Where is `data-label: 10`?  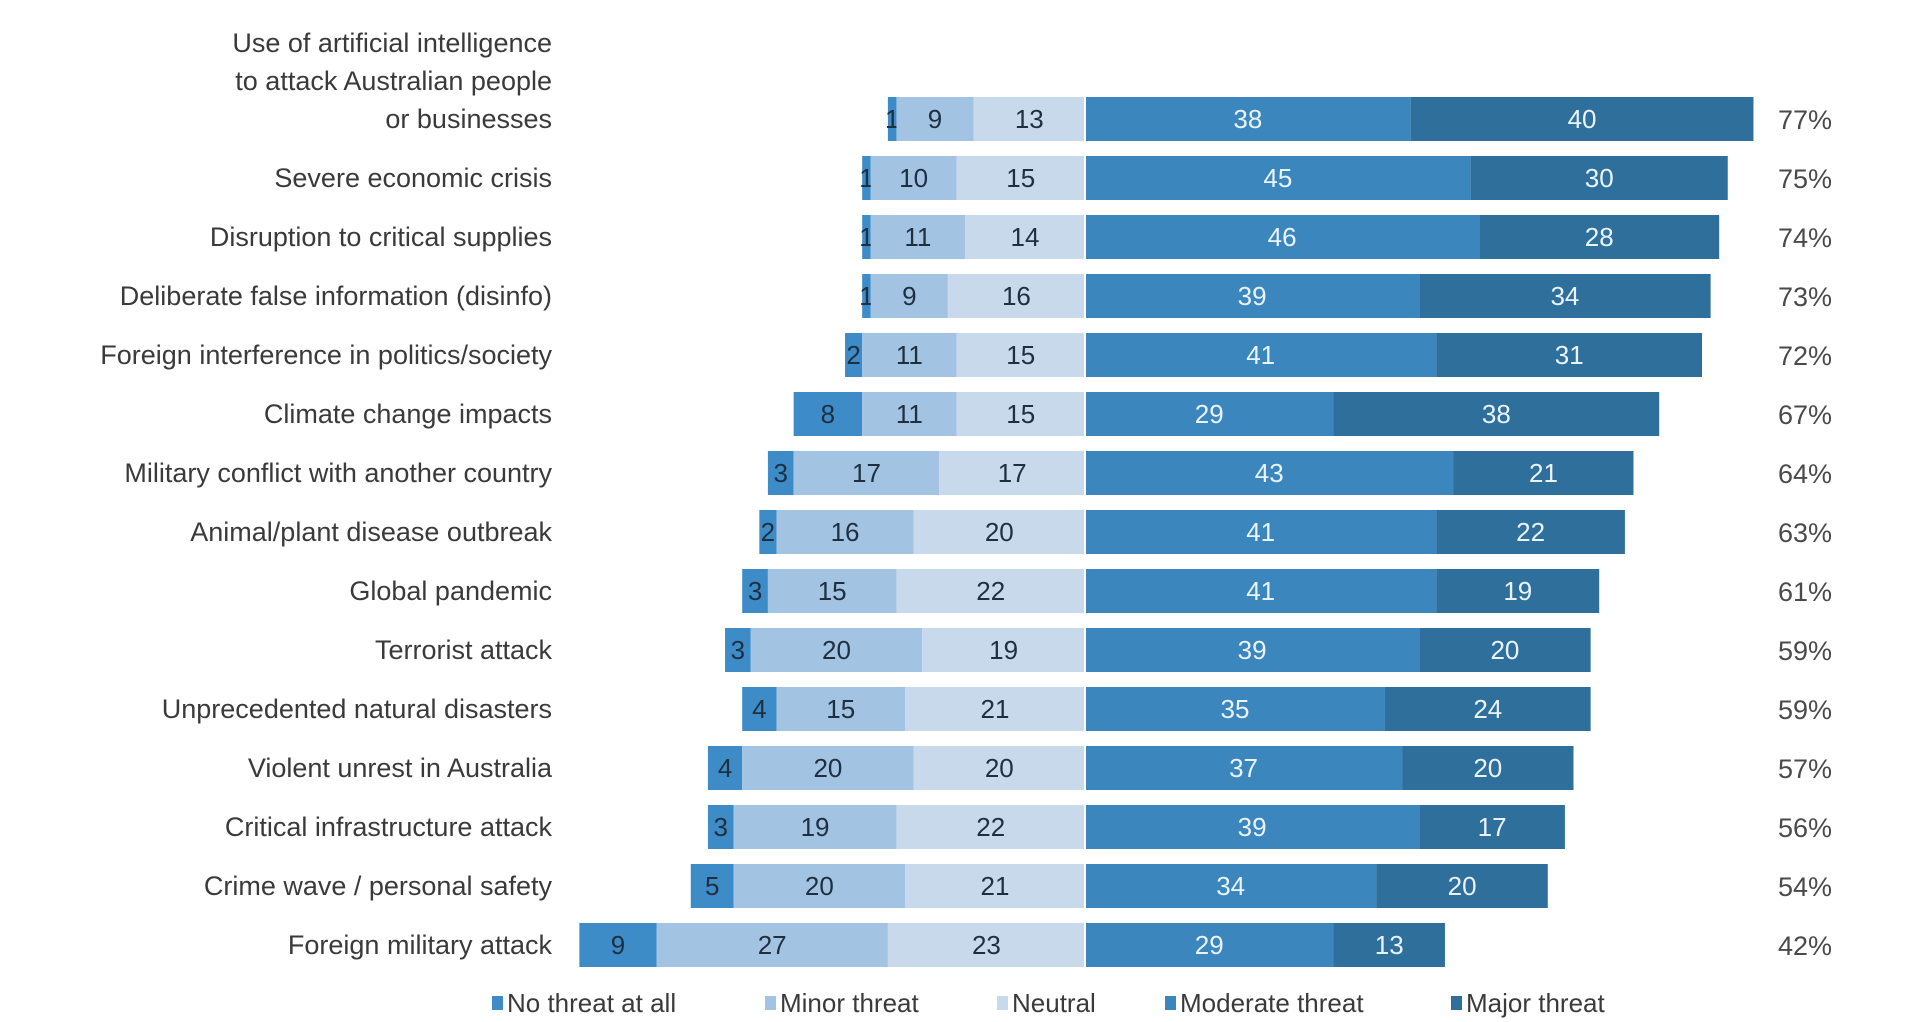 data-label: 10 is located at coordinates (913, 178).